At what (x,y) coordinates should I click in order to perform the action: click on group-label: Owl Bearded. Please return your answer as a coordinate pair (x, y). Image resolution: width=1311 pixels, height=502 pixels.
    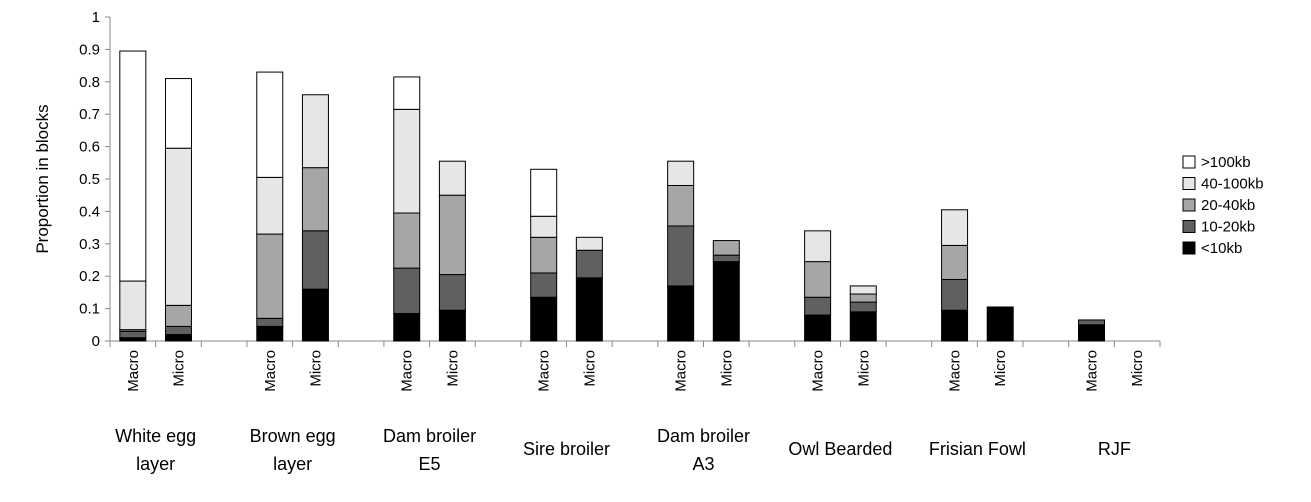
    Looking at the image, I should click on (840, 449).